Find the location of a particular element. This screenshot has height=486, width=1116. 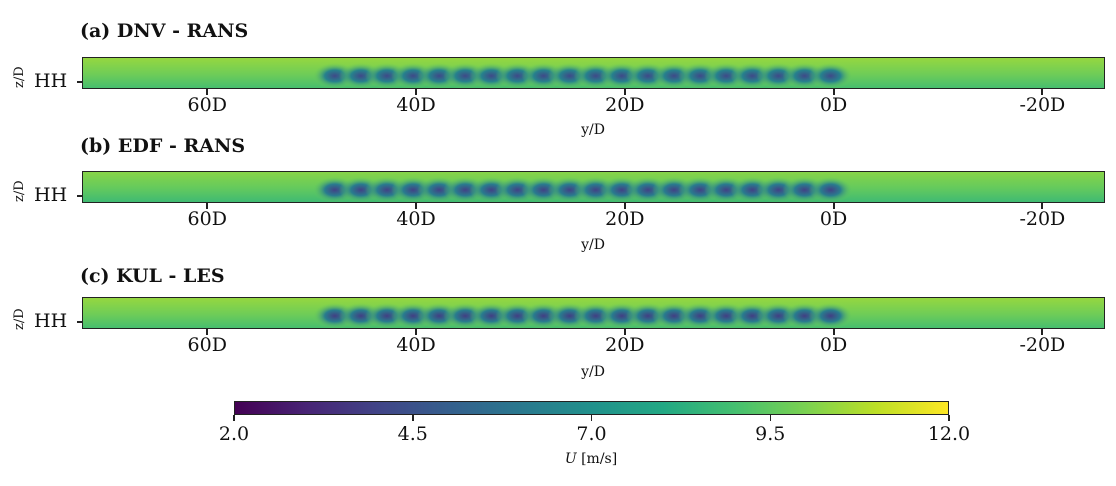

colorbar is located at coordinates (591, 408).